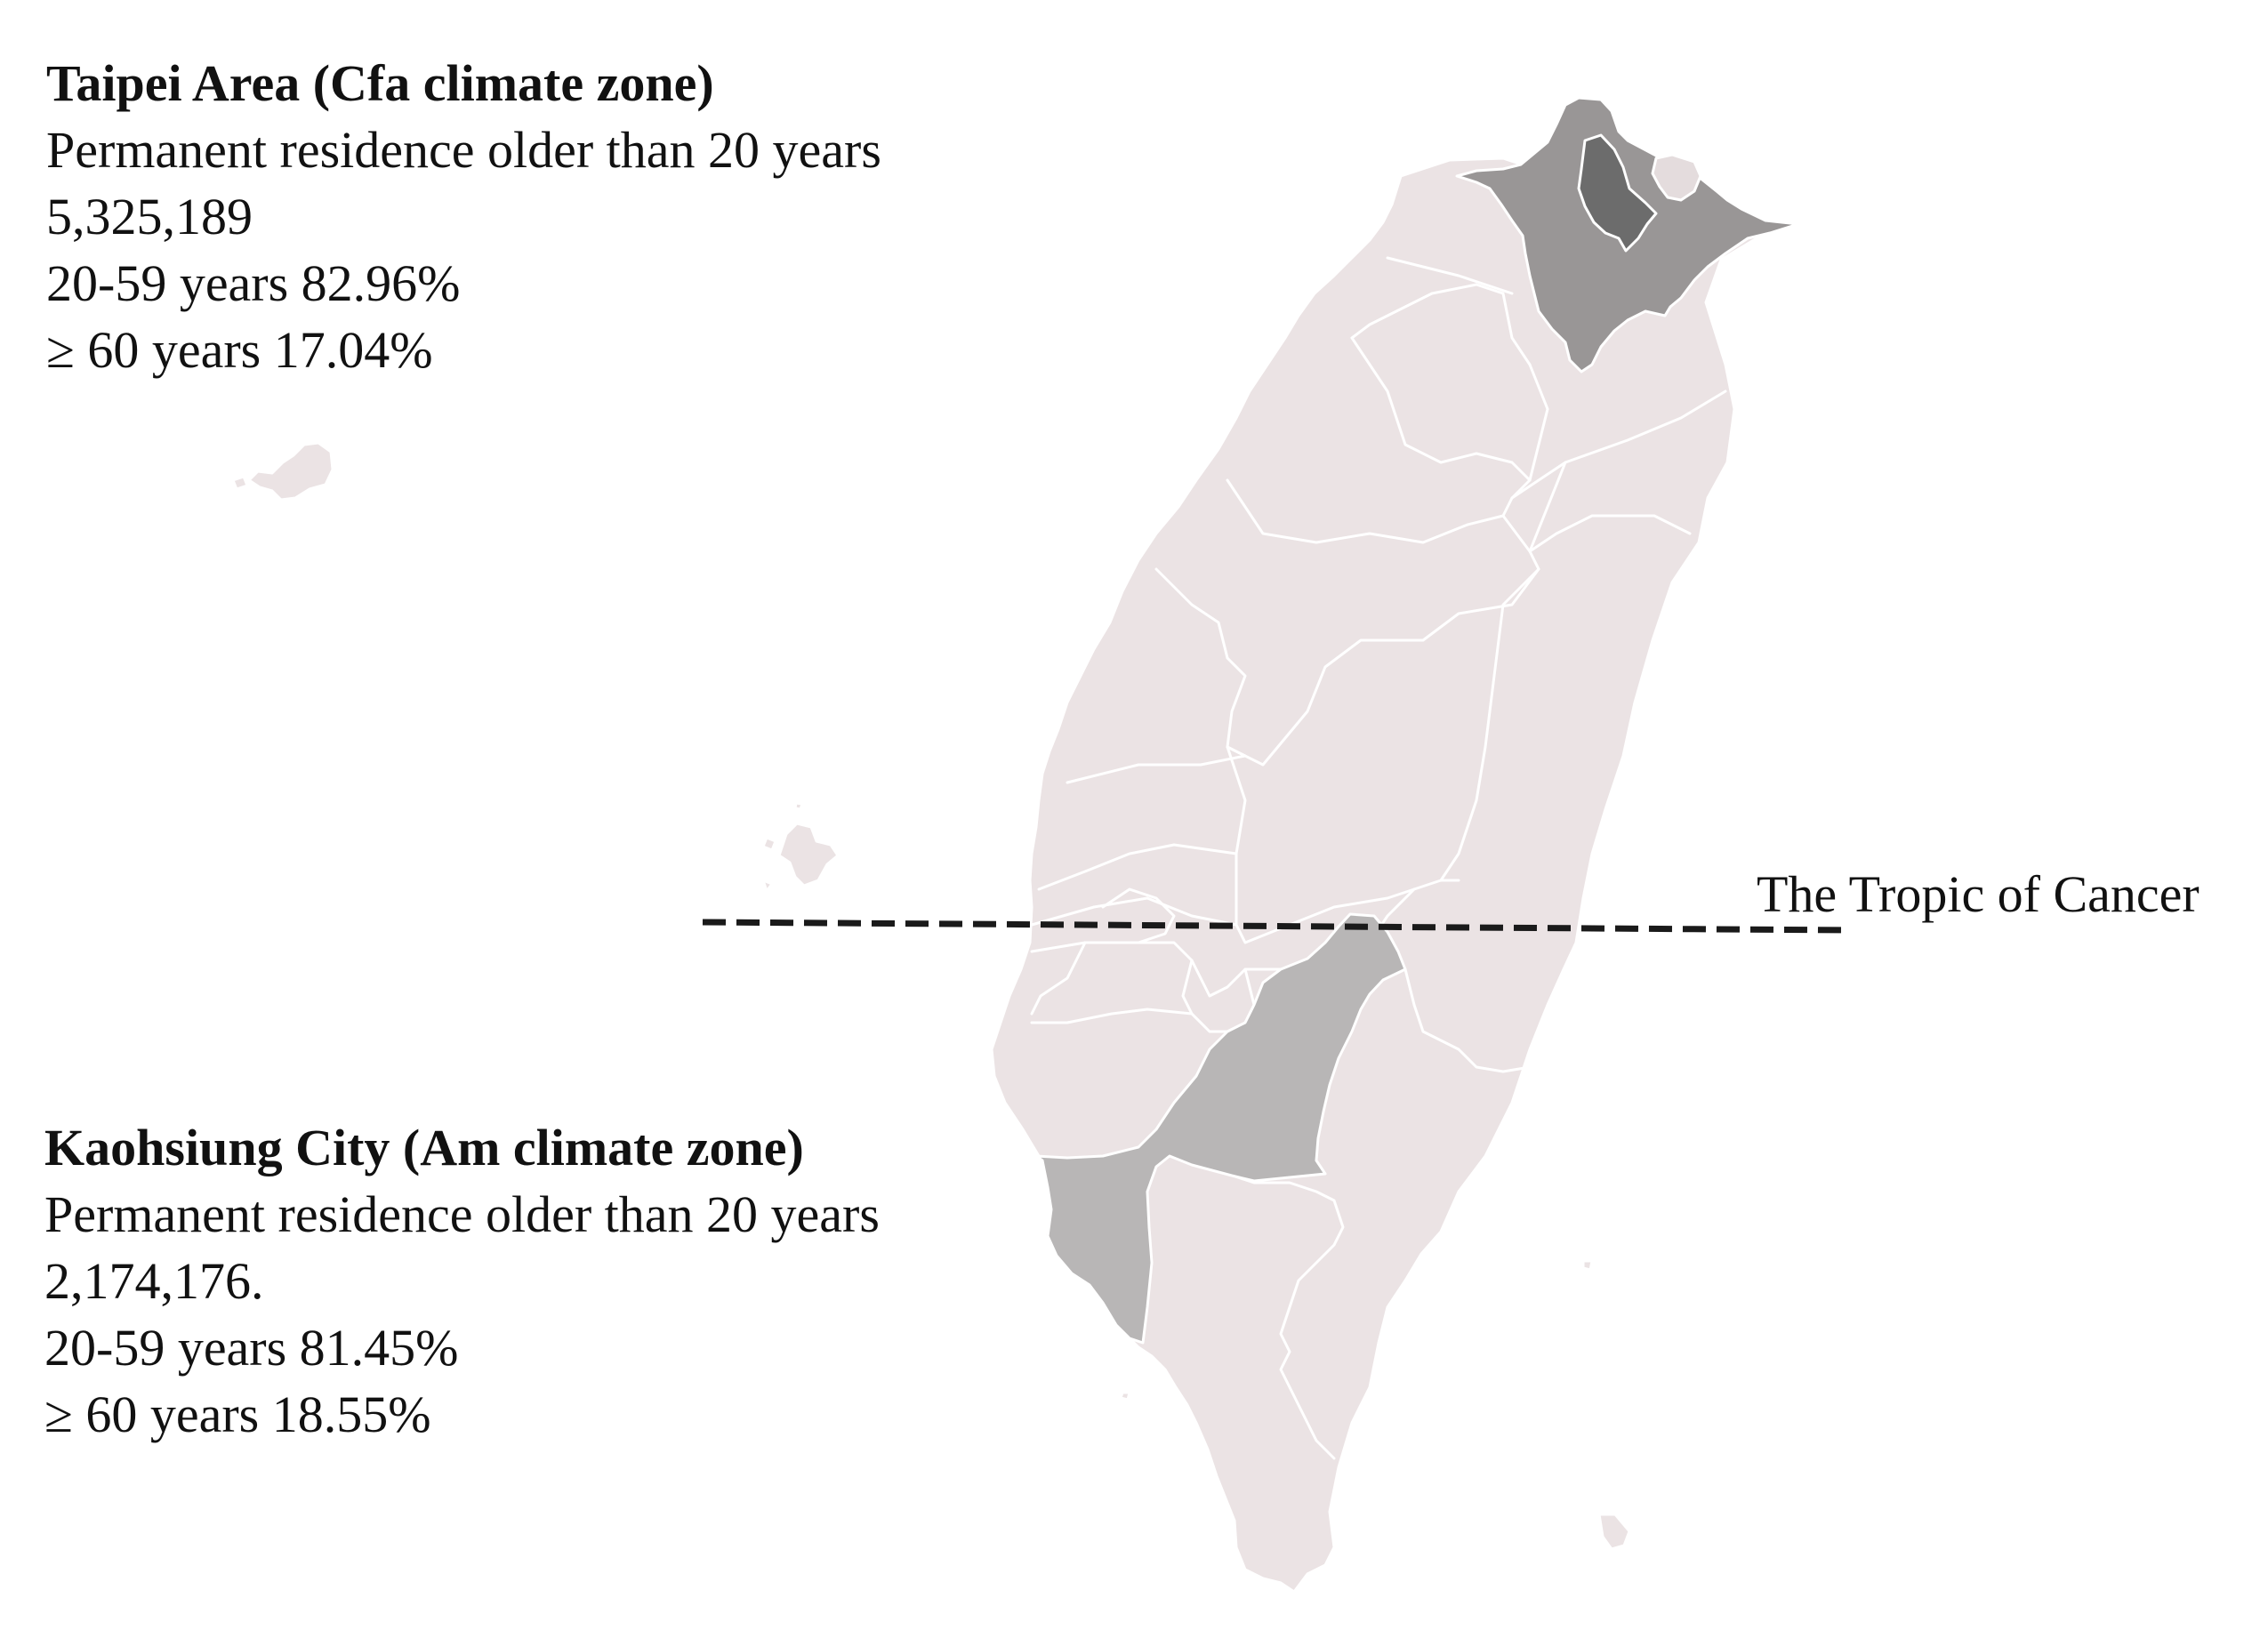 This screenshot has height=1630, width=2268. Describe the element at coordinates (1617, 193) in the screenshot. I see `taipei-city-region` at that location.